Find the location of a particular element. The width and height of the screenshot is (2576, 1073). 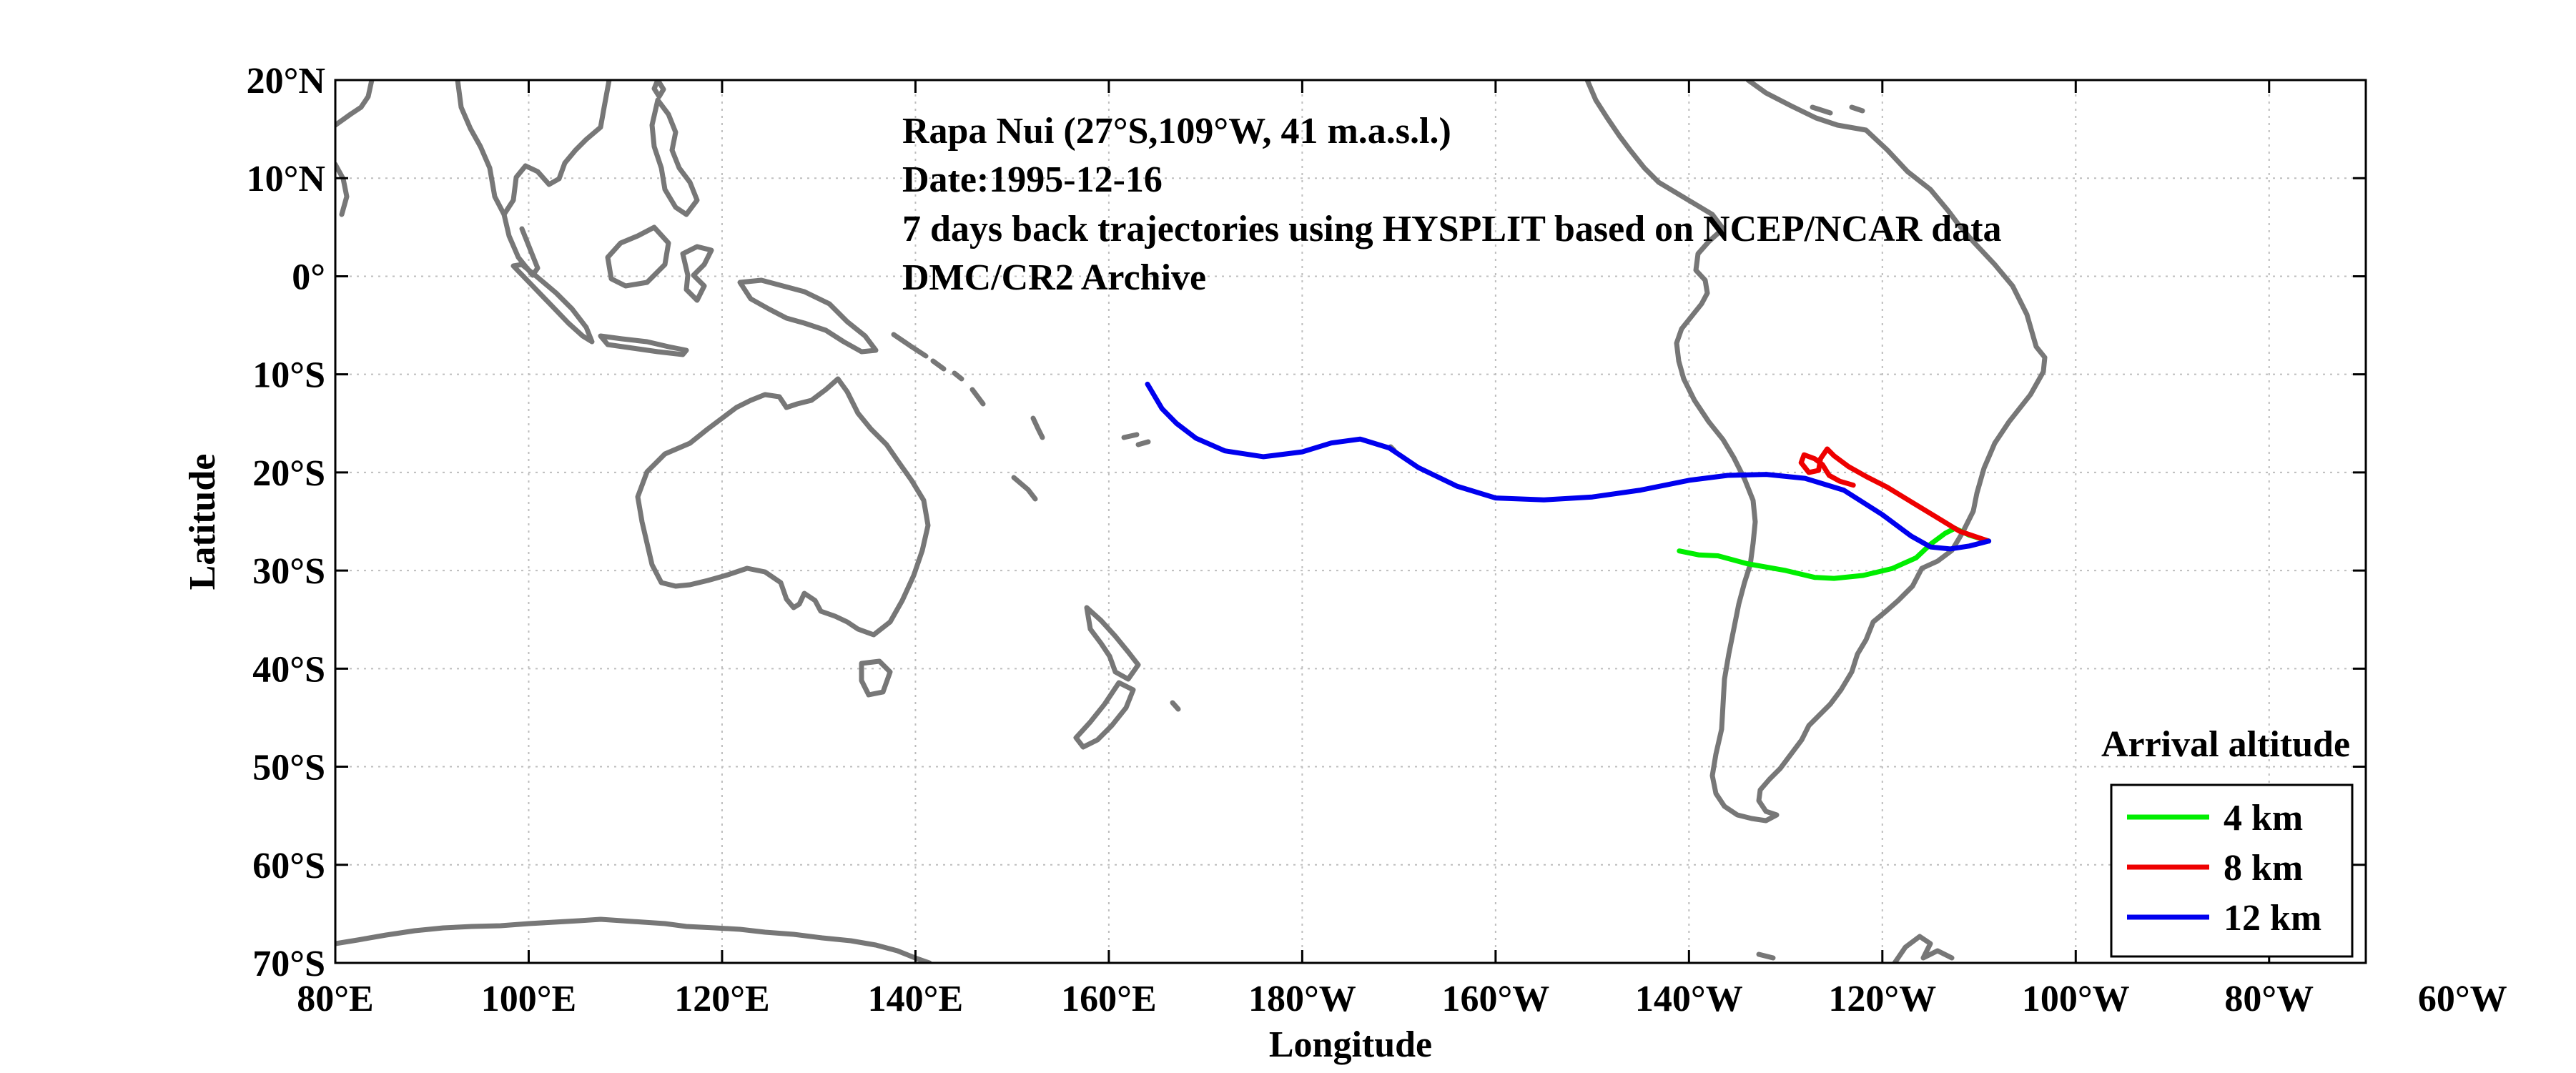

coast-australia is located at coordinates (783, 507).